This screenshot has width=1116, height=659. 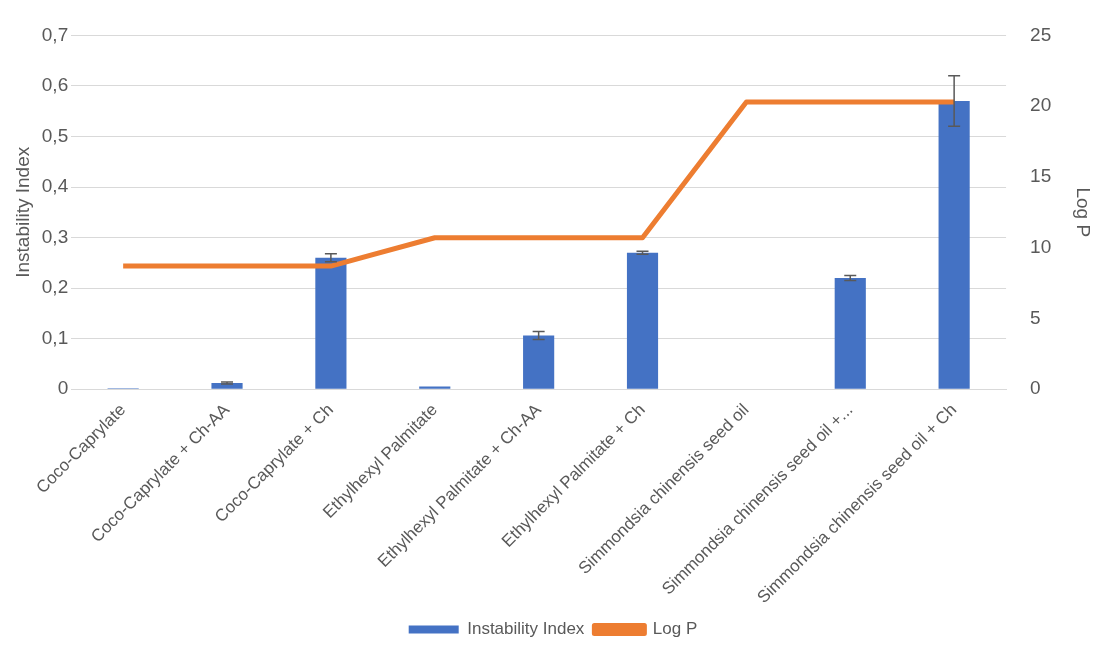 What do you see at coordinates (63, 388) in the screenshot?
I see `y-tick-label: 0` at bounding box center [63, 388].